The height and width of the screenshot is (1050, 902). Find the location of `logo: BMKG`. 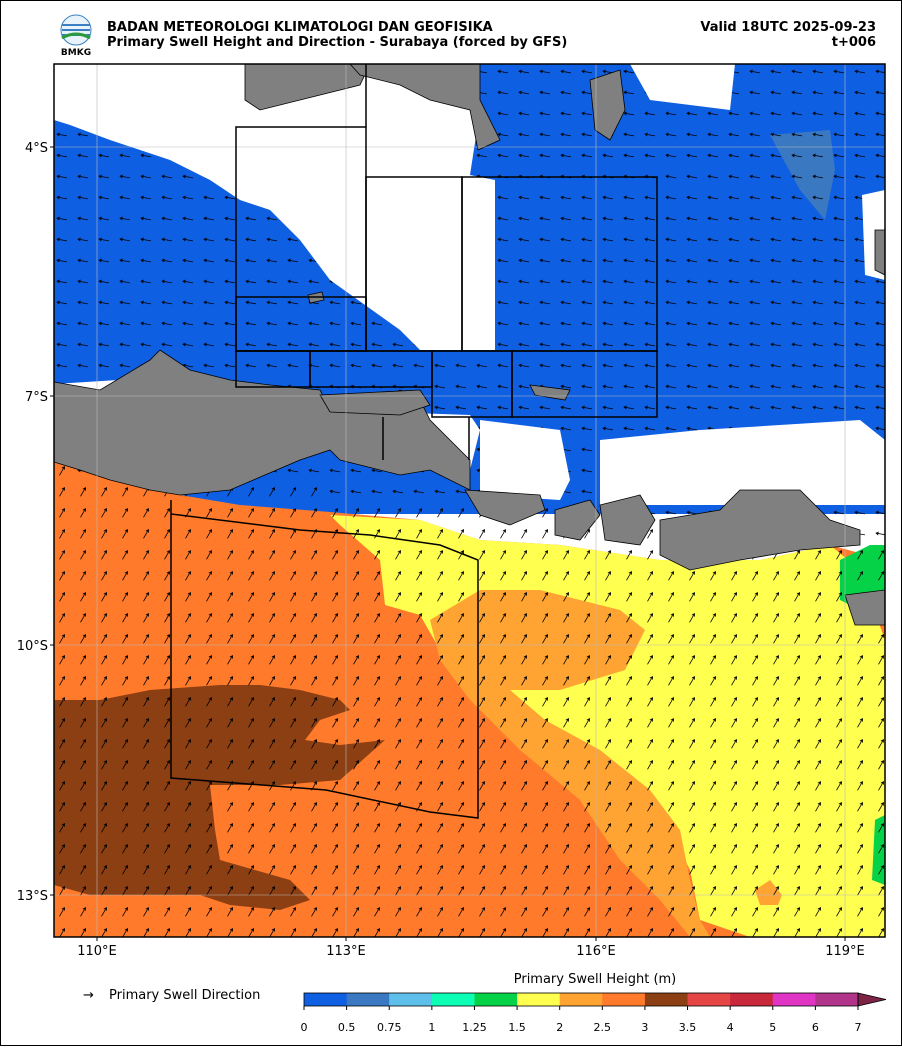

logo: BMKG is located at coordinates (76, 36).